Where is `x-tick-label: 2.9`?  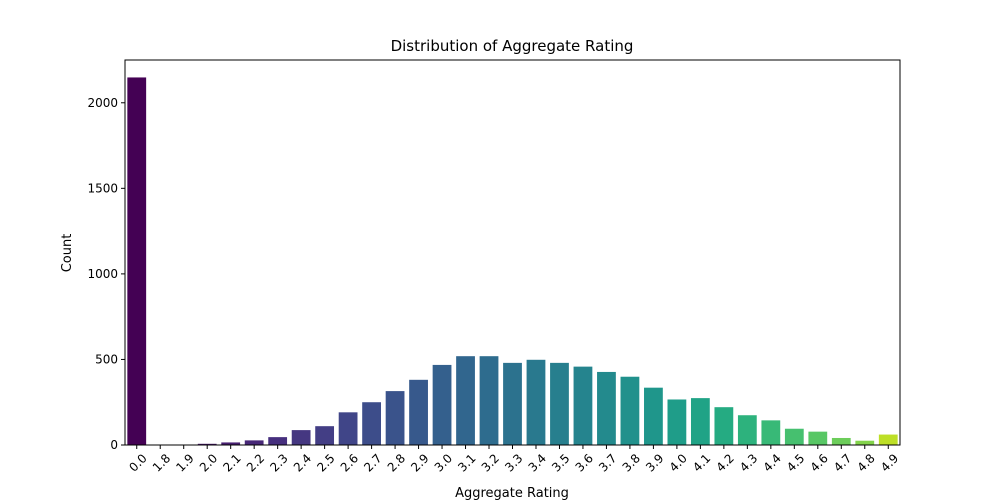
x-tick-label: 2.9 is located at coordinates (419, 462).